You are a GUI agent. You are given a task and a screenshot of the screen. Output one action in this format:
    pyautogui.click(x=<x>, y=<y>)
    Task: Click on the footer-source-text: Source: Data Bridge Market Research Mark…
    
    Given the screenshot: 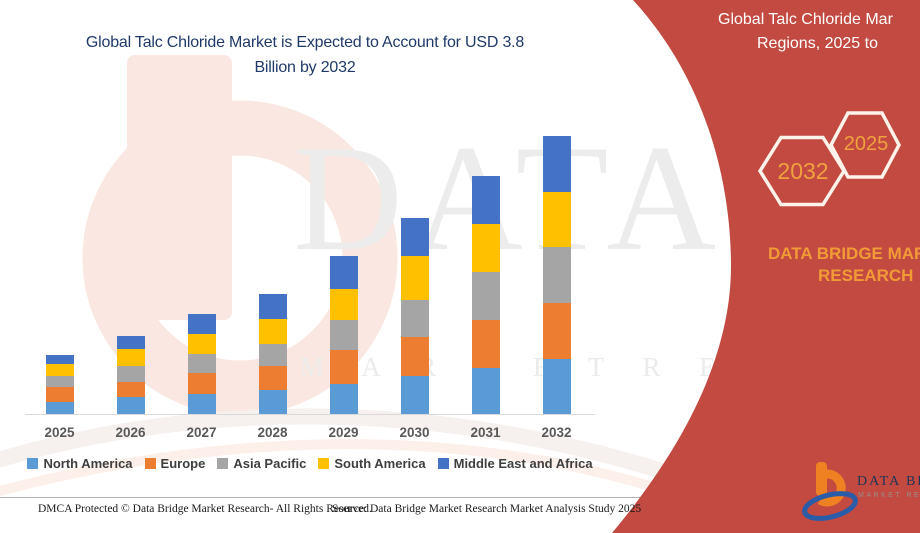 What is the action you would take?
    pyautogui.click(x=487, y=509)
    